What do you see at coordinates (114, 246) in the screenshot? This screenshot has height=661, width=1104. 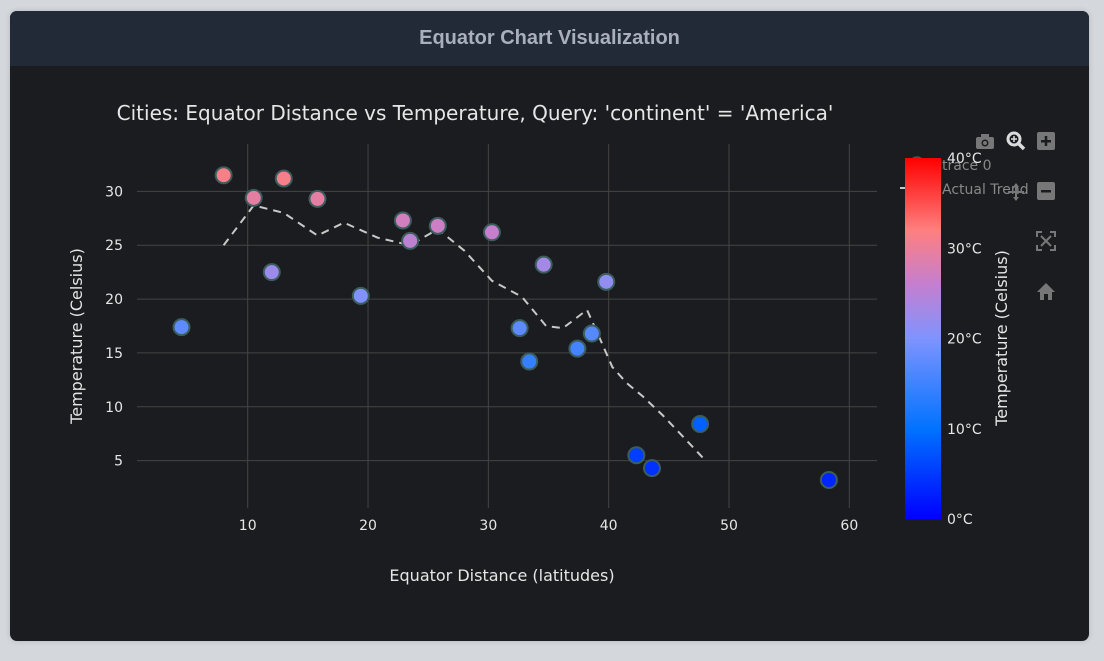 I see `y-tick-label: 25` at bounding box center [114, 246].